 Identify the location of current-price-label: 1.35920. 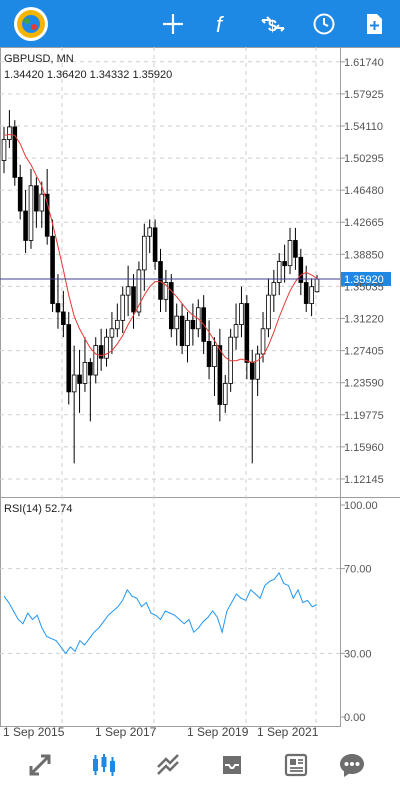
(364, 280).